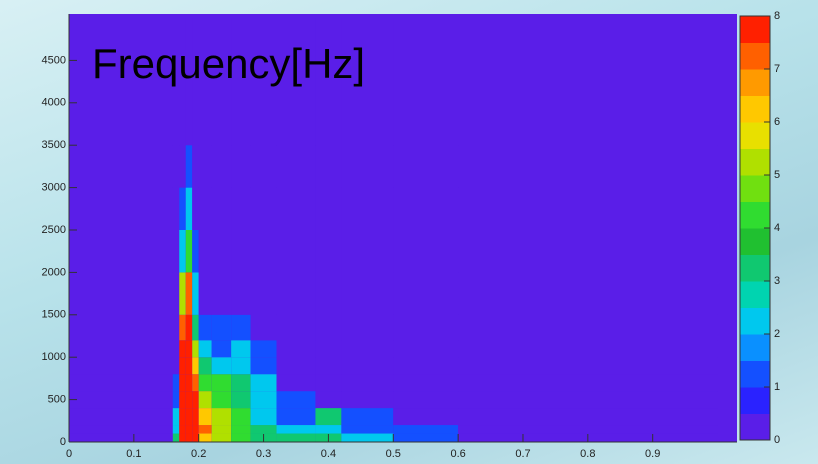 Image resolution: width=818 pixels, height=464 pixels. I want to click on y-tick-label: 3000, so click(54, 188).